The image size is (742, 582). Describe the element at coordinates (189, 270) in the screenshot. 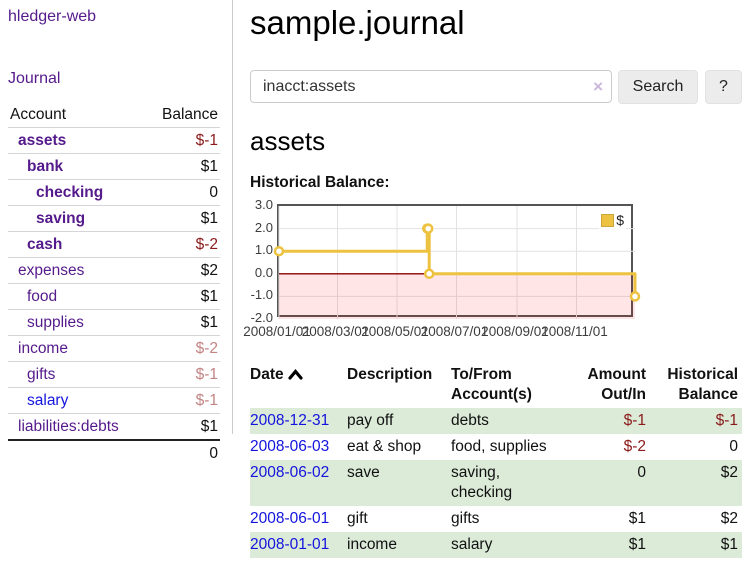

I see `account-balance: $2` at that location.